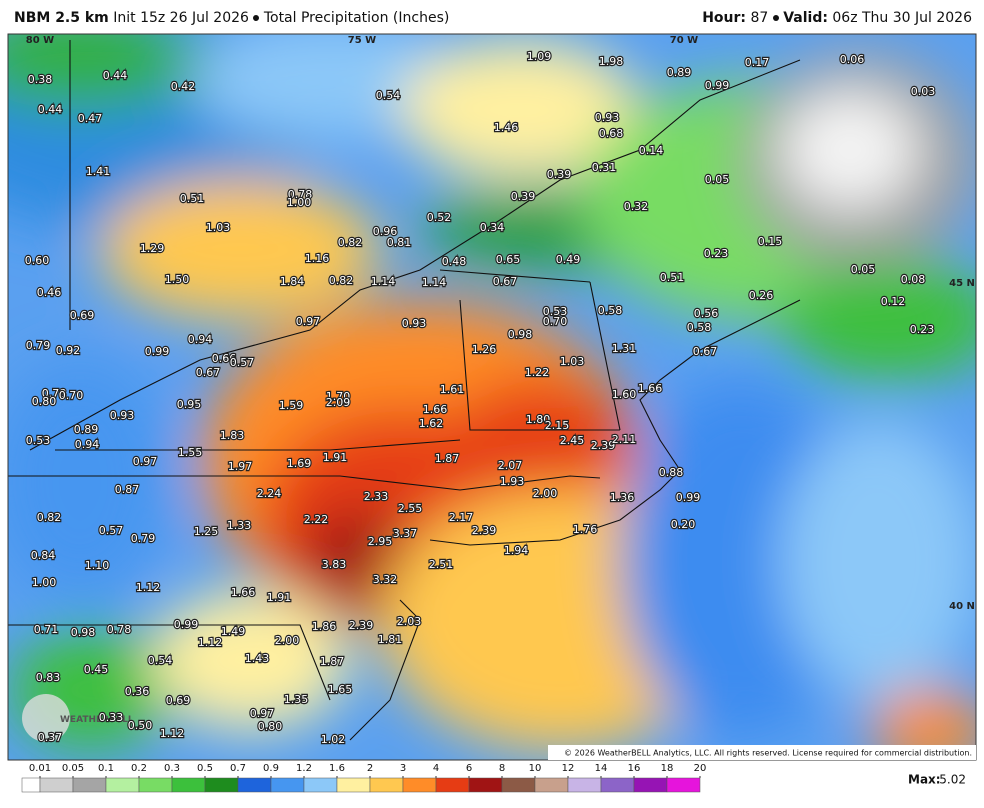  Describe the element at coordinates (189, 404) in the screenshot. I see `point-label: 0.95` at that location.